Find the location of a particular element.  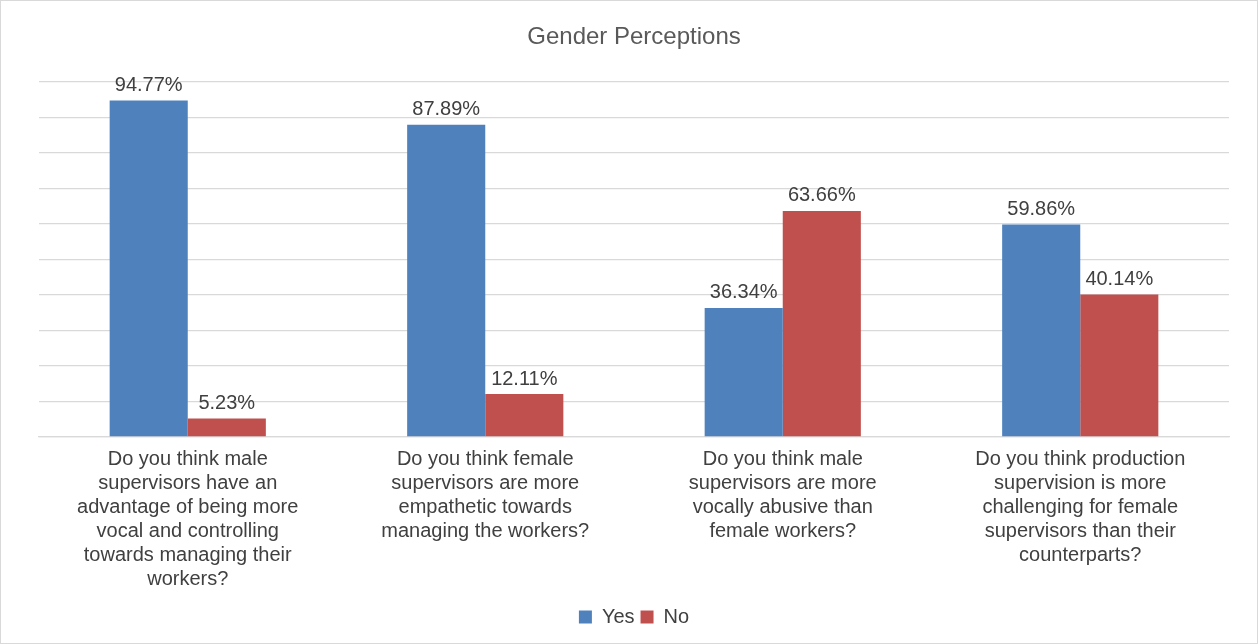

x-tick-label: Do you think female supervisors are more empathetic towards managing the workers? is located at coordinates (485, 493).